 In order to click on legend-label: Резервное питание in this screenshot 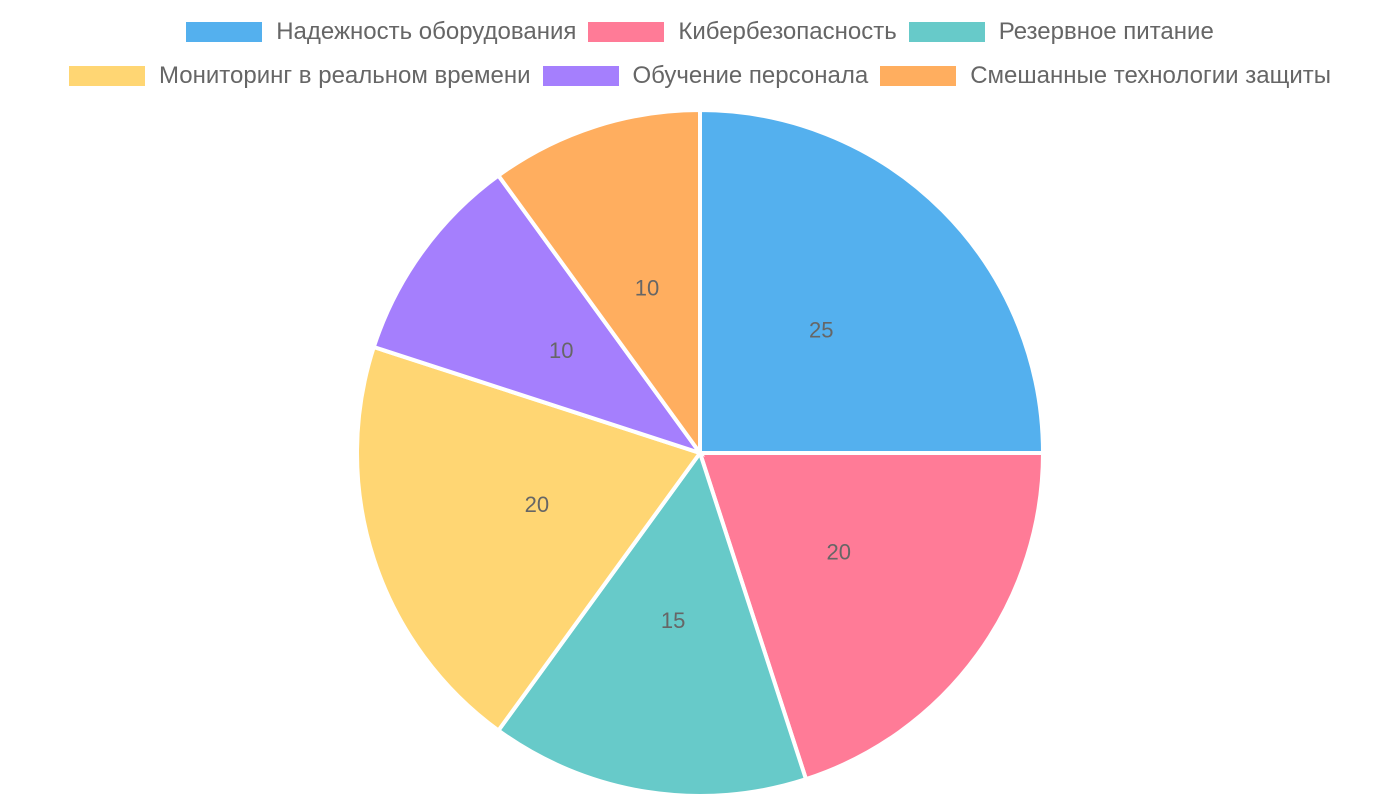, I will do `click(1106, 31)`.